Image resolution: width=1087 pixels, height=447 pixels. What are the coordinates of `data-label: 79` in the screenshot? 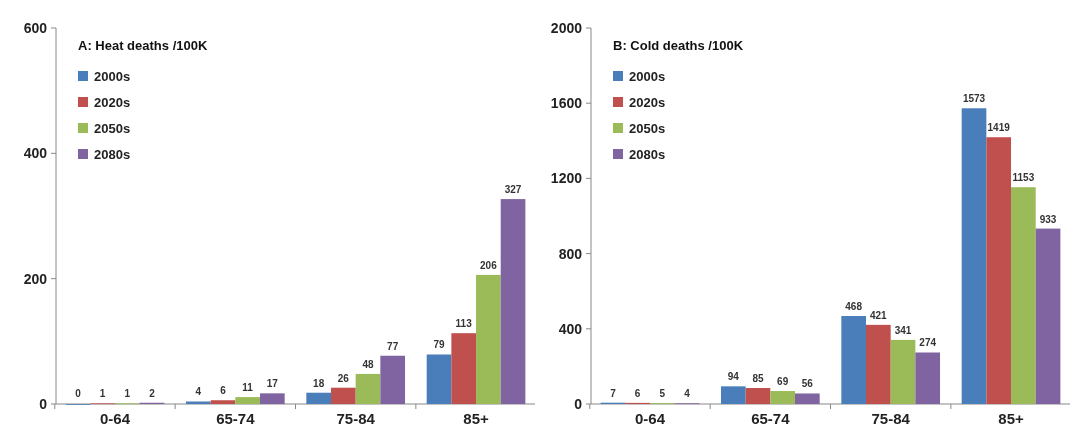 It's located at (439, 345).